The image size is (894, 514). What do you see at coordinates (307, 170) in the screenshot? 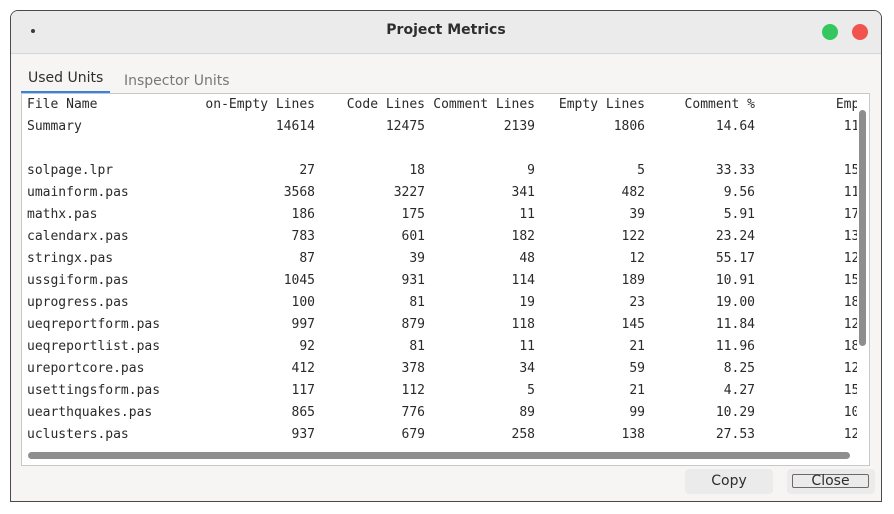
I see `cell-text: 27` at bounding box center [307, 170].